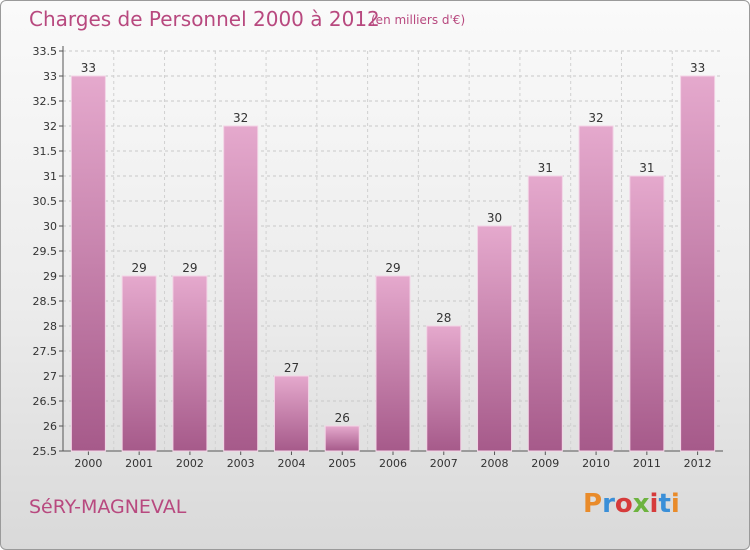 The height and width of the screenshot is (550, 750). I want to click on y-tick-label: 27, so click(50, 376).